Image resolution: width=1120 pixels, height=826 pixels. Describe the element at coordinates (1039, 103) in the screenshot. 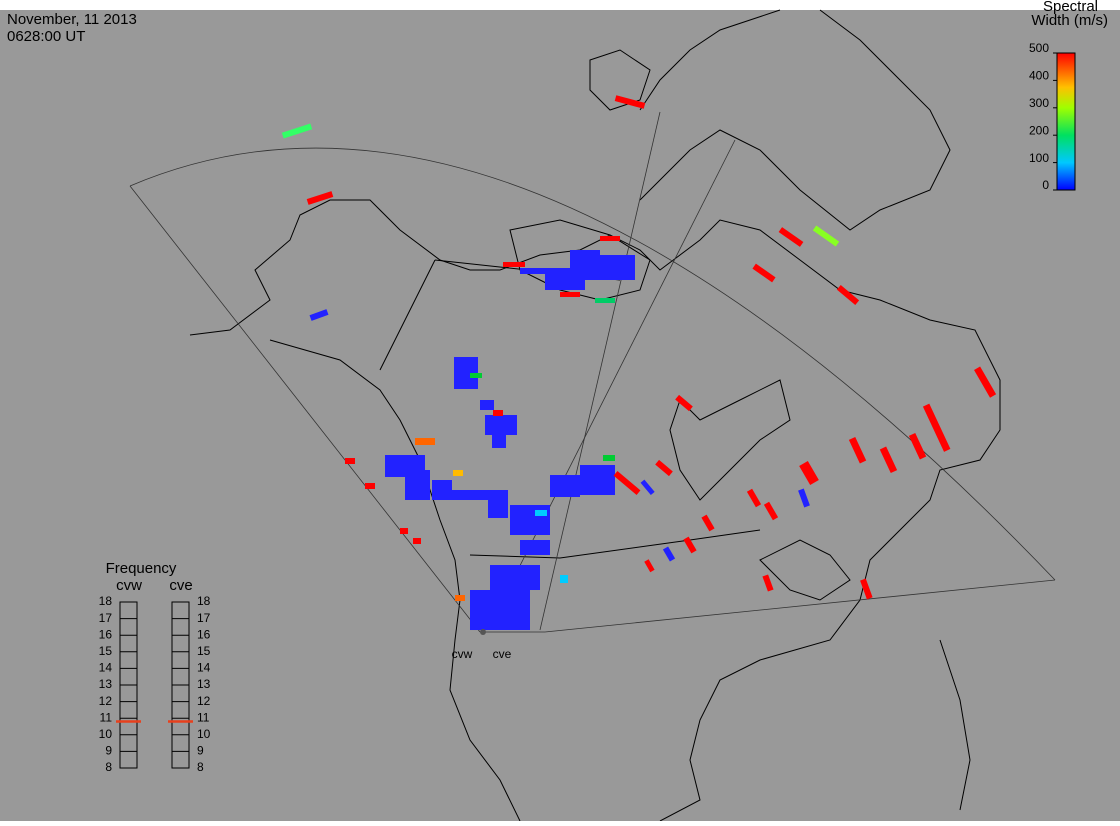

I see `colorbar-tick-label: 300` at that location.